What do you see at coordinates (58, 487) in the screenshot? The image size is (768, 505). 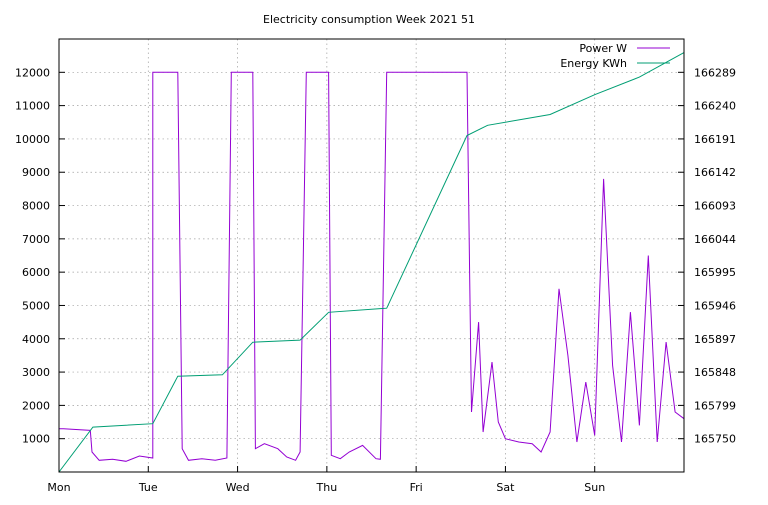 I see `x-tick-label: Mon` at bounding box center [58, 487].